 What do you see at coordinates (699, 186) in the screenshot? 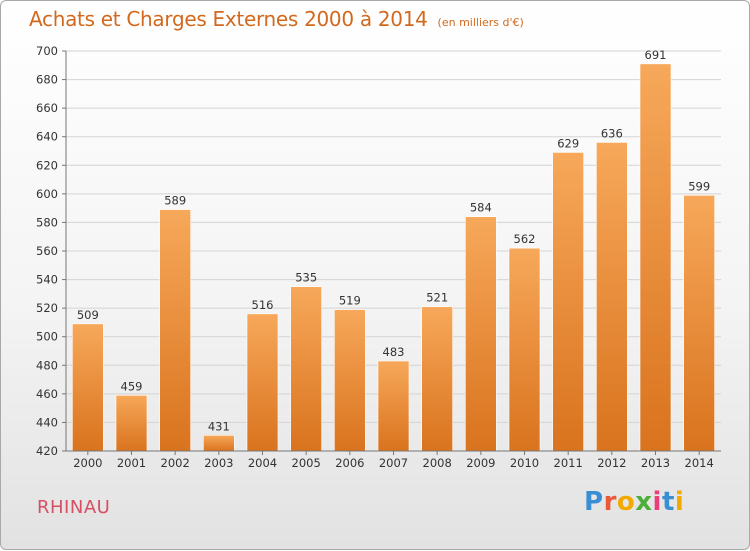
I see `bar-value-label: 599` at bounding box center [699, 186].